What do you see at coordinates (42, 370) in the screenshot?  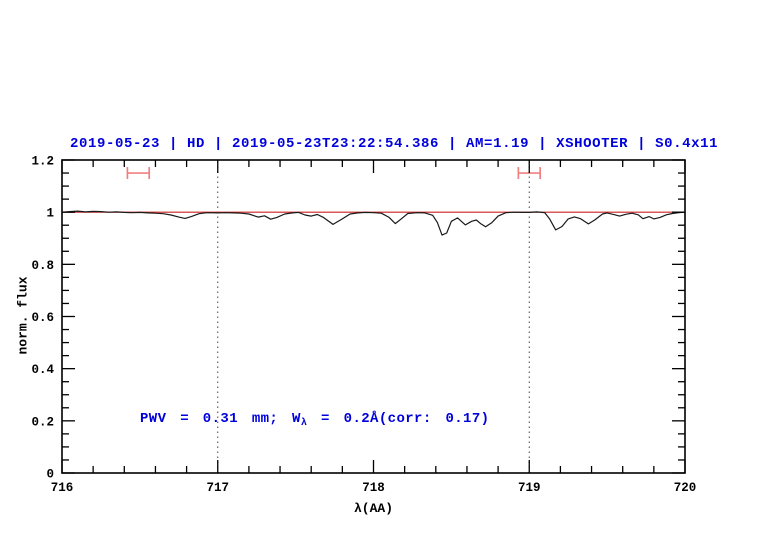 I see `y-tick-label: 0.4` at bounding box center [42, 370].